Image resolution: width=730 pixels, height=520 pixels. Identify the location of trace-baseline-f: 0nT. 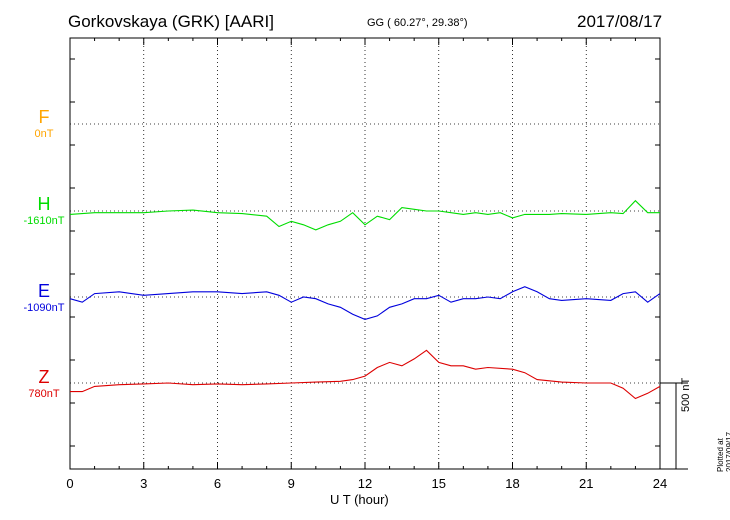
(44, 134).